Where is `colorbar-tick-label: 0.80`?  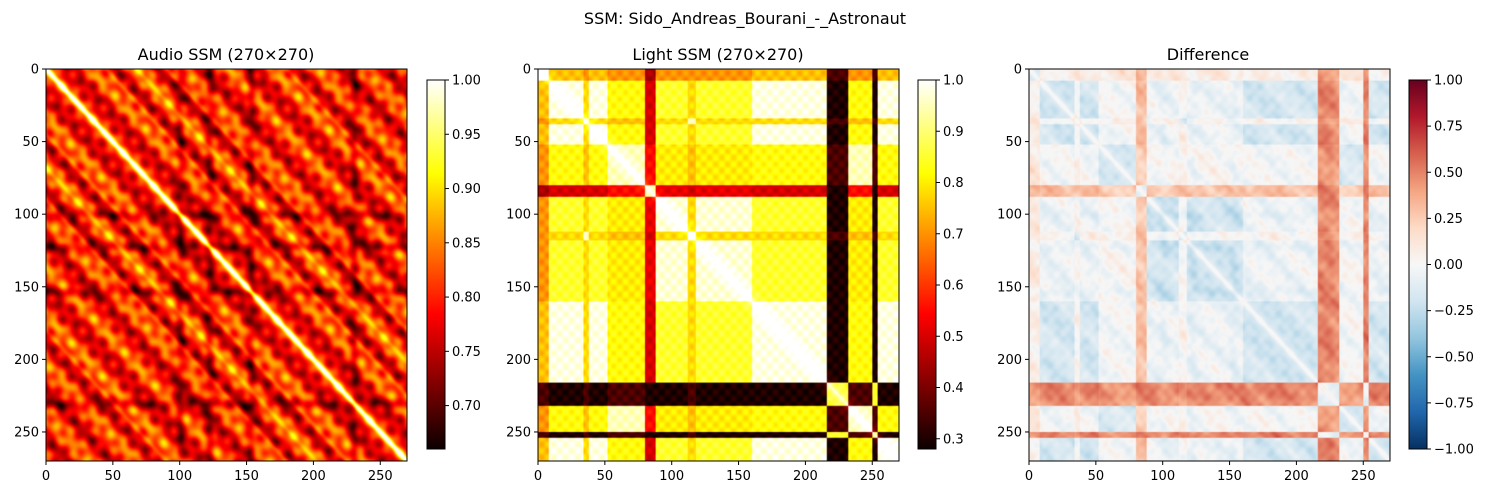
colorbar-tick-label: 0.80 is located at coordinates (466, 298).